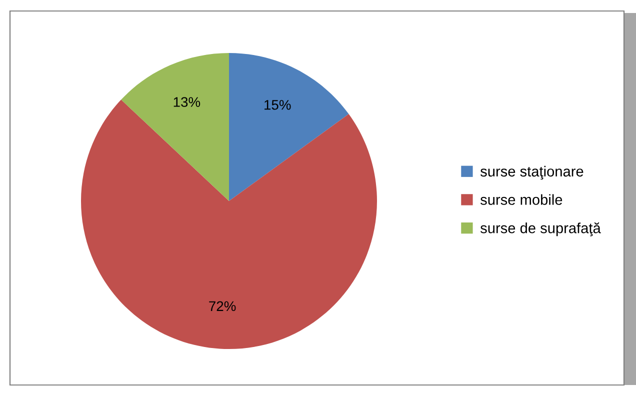 This screenshot has height=401, width=636. Describe the element at coordinates (521, 199) in the screenshot. I see `legend-label: surse mobile` at that location.